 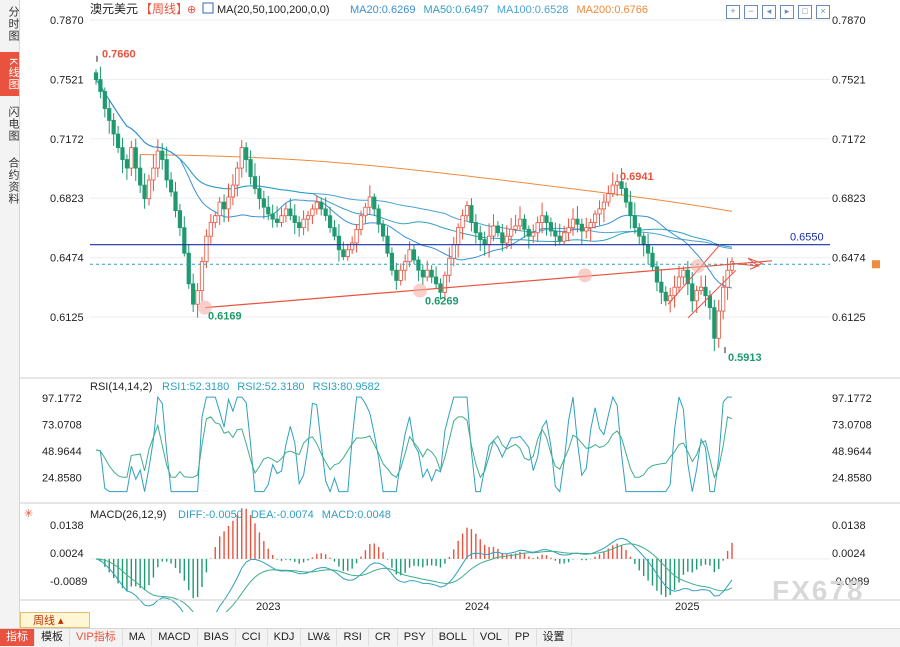 What do you see at coordinates (13, 124) in the screenshot?
I see `tab-flash: 闪电图` at bounding box center [13, 124].